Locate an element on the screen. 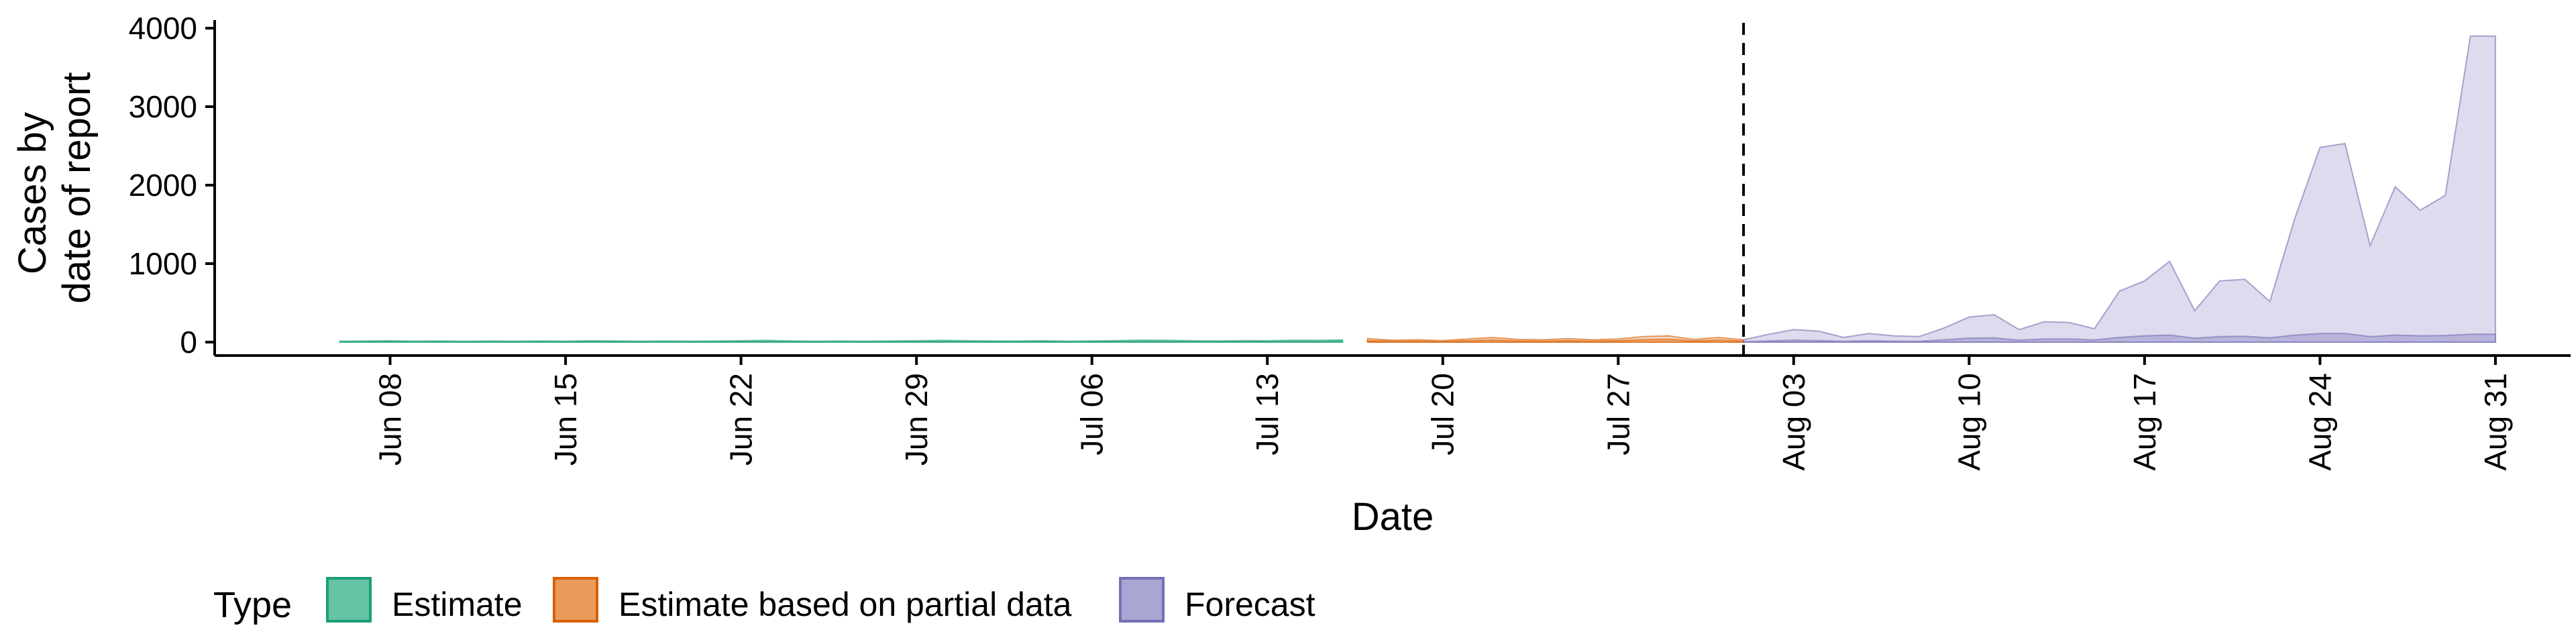  y-tick-label: 4000 is located at coordinates (163, 28).